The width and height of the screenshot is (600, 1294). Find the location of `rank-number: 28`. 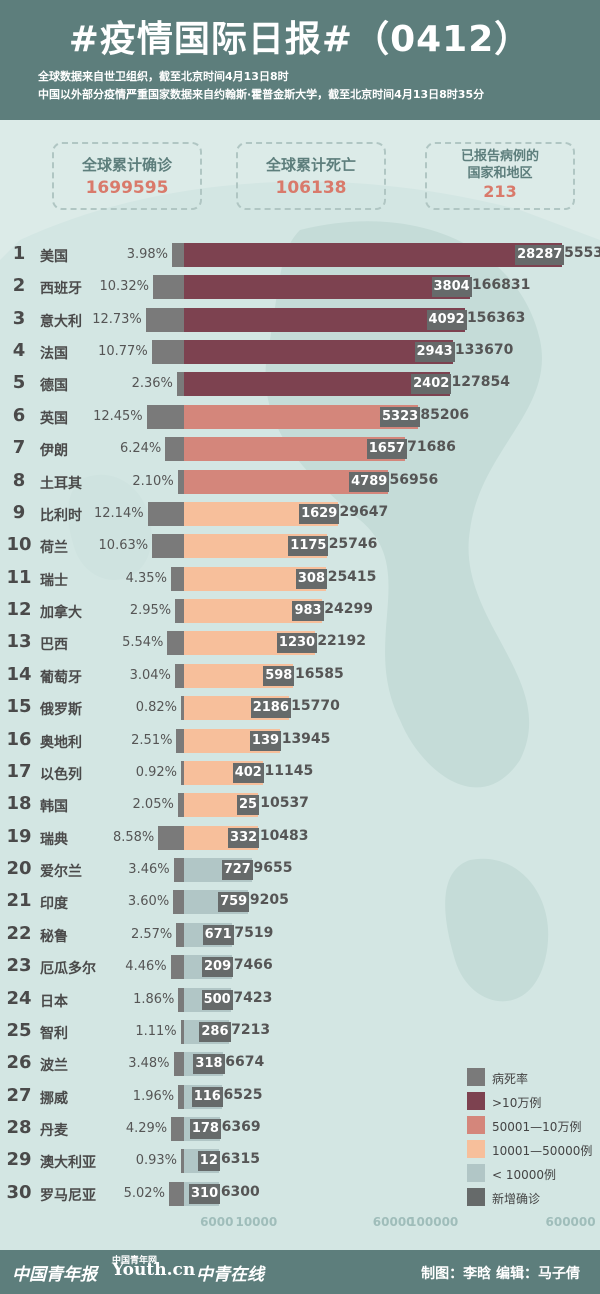

rank-number: 28 is located at coordinates (19, 1127).